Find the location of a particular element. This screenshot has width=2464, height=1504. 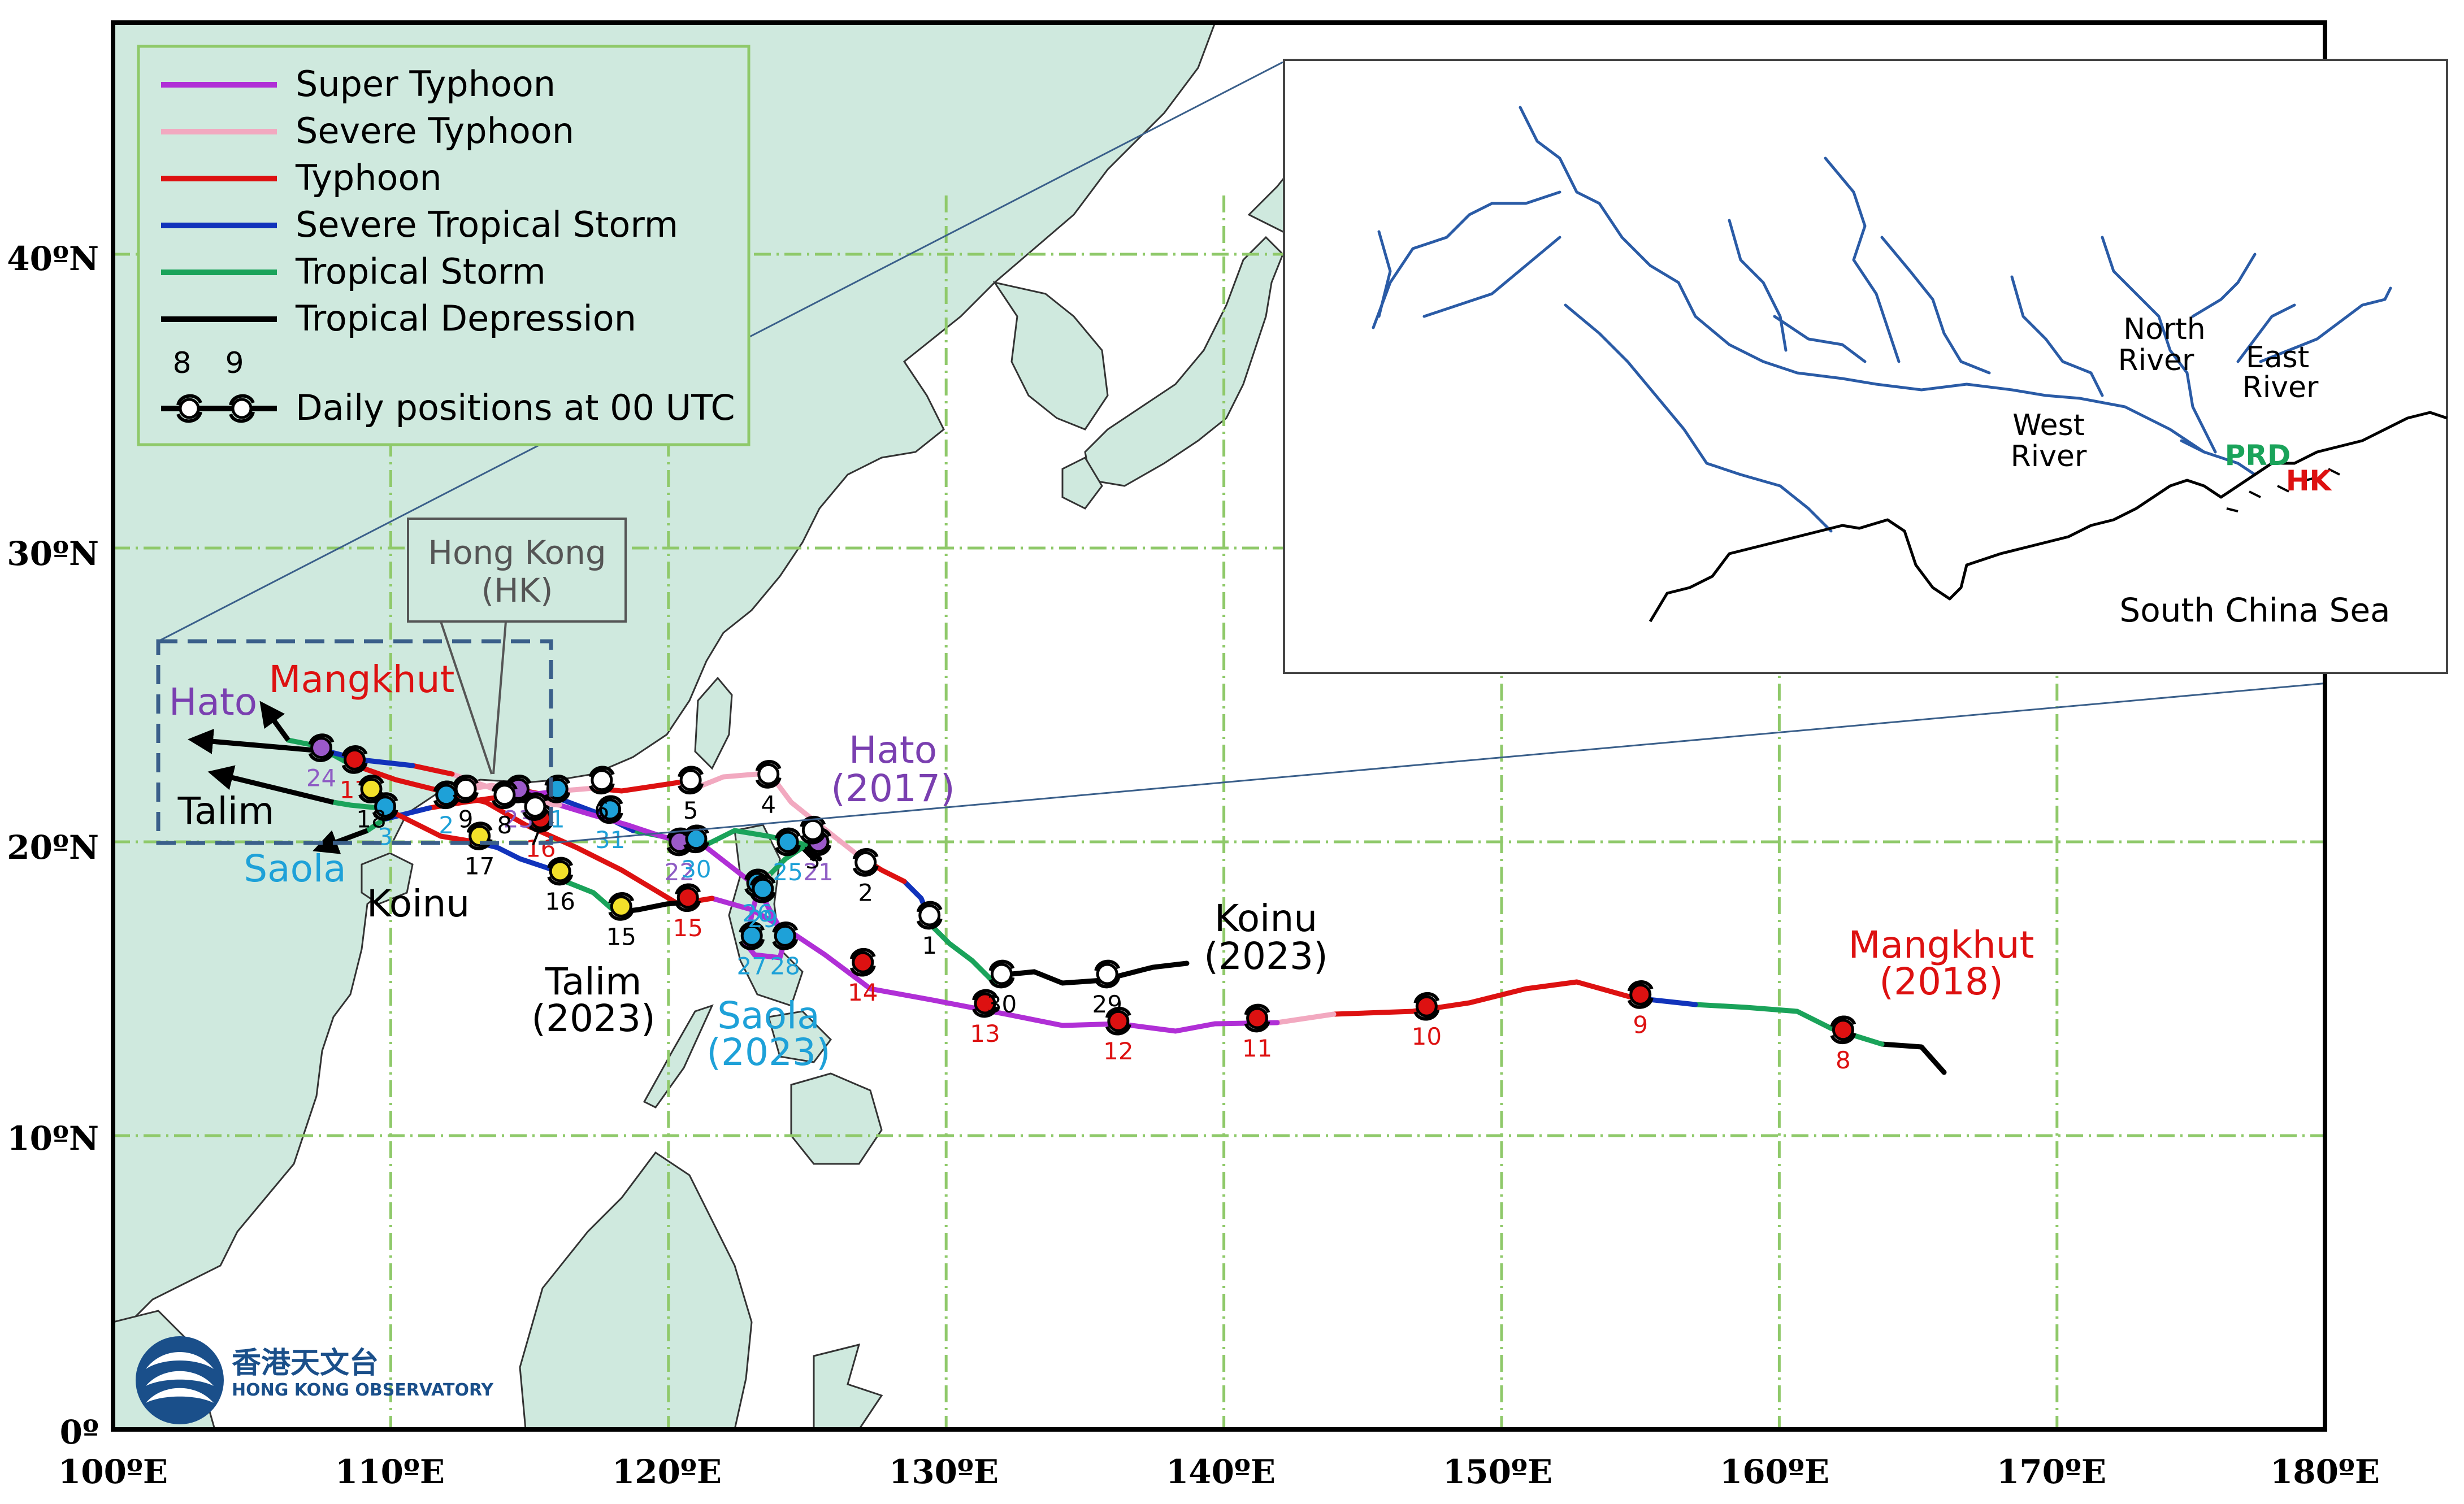

inset-islands is located at coordinates (2283, 490).